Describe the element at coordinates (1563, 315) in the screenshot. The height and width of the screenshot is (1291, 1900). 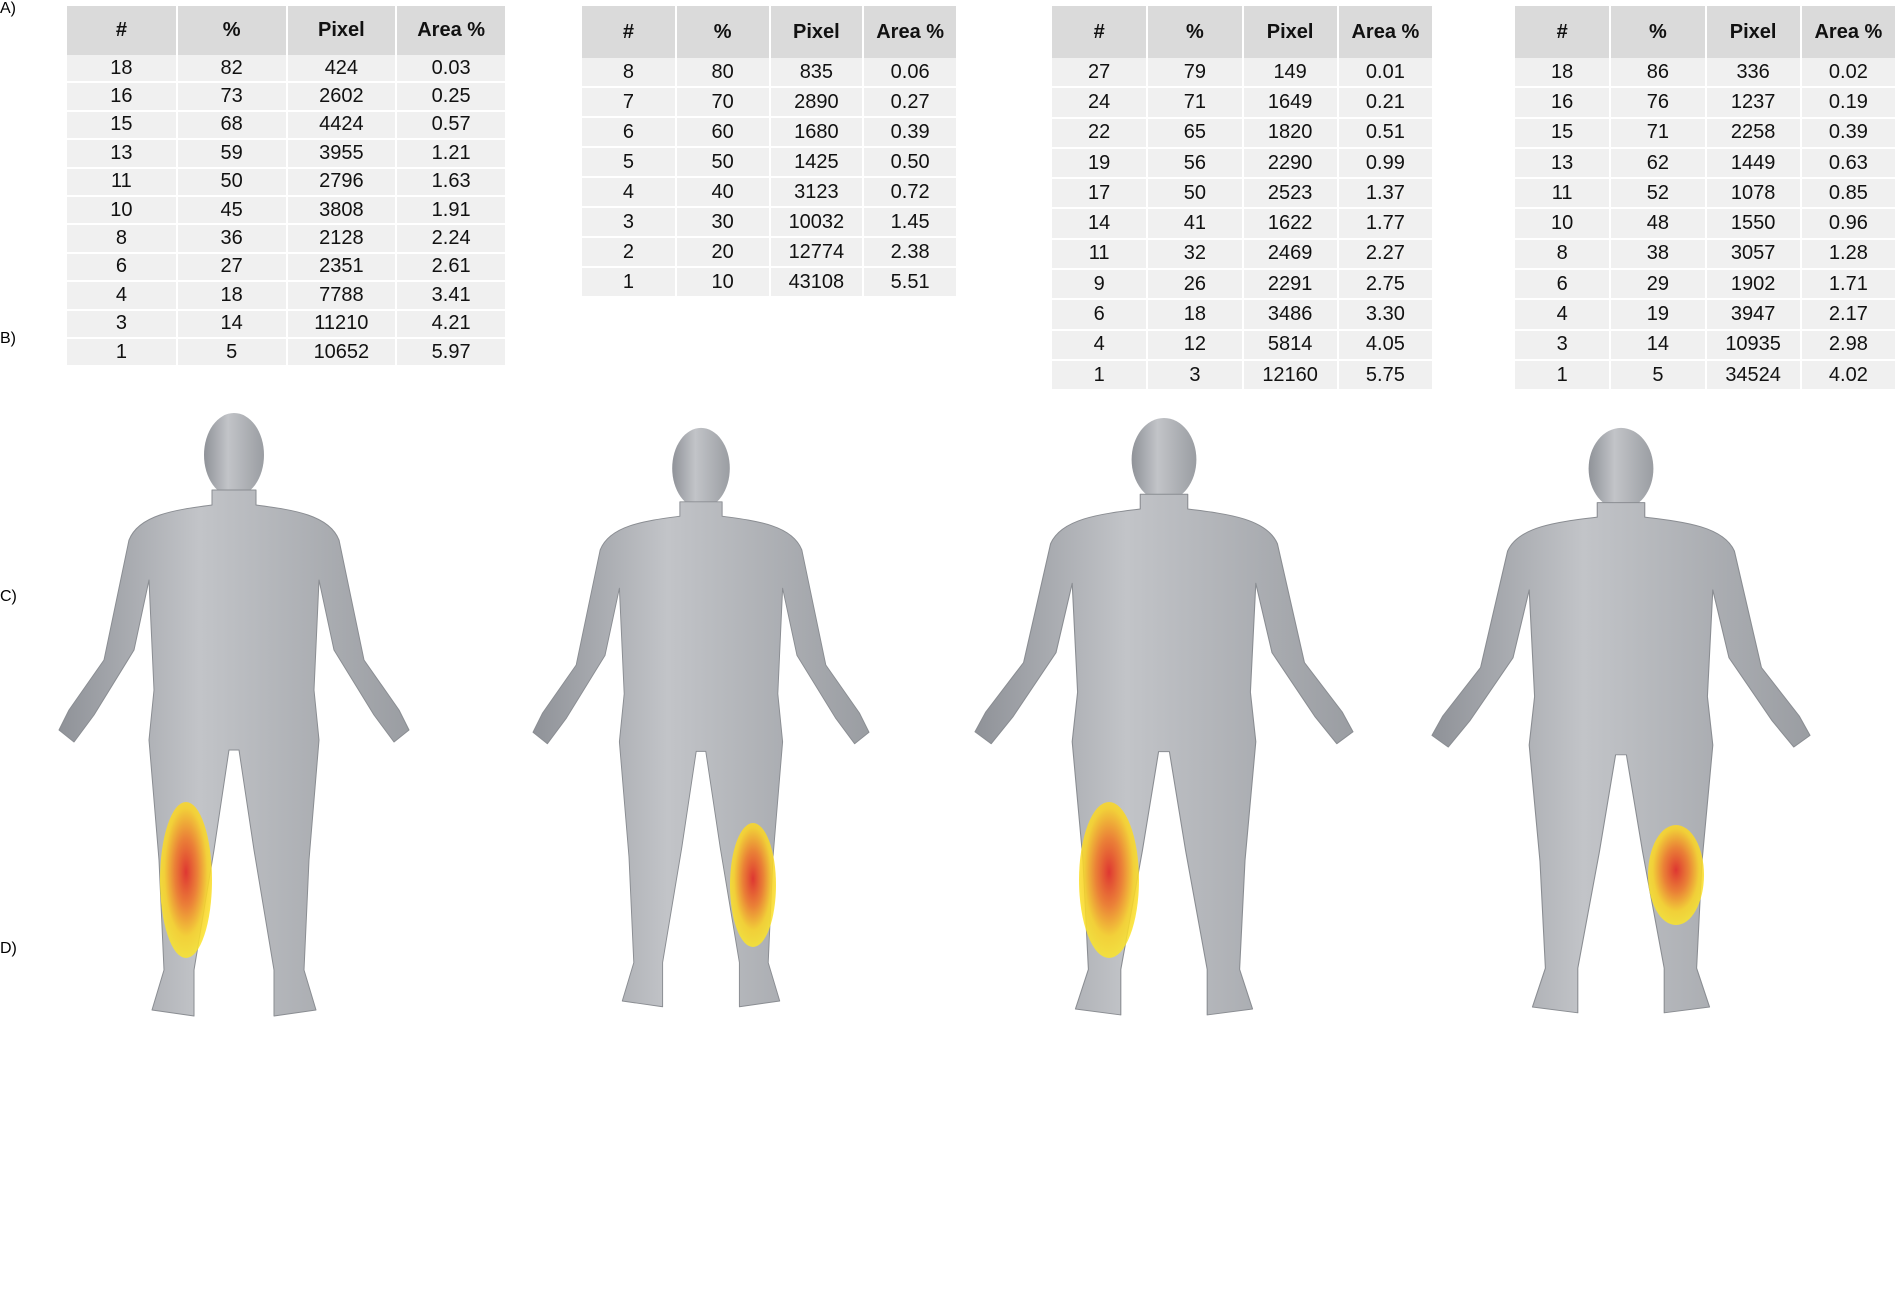
I see `table-cell: 4` at that location.